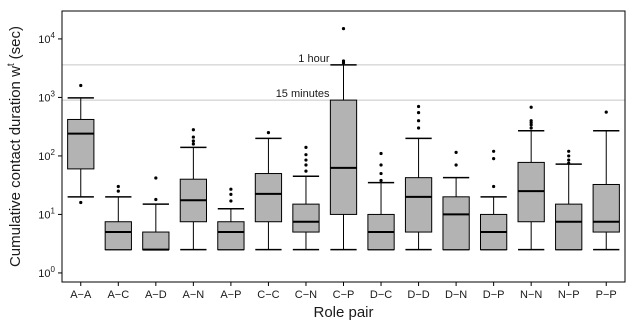 The image size is (637, 322). Describe the element at coordinates (230, 295) in the screenshot. I see `x-tick-label: A−P` at that location.